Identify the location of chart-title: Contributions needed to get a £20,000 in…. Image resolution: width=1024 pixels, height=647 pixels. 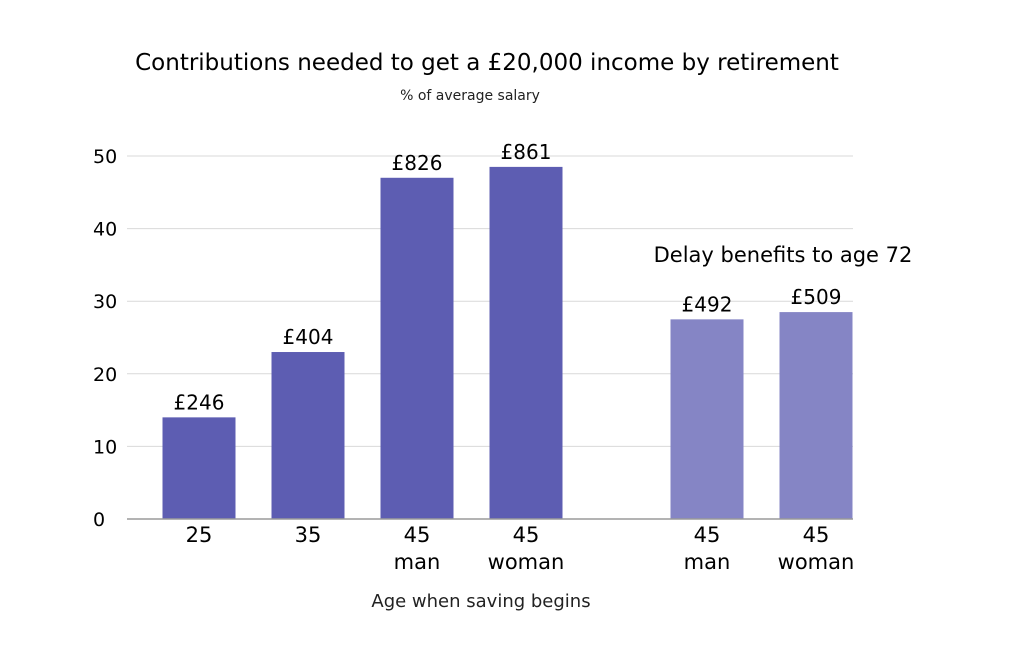
(487, 63).